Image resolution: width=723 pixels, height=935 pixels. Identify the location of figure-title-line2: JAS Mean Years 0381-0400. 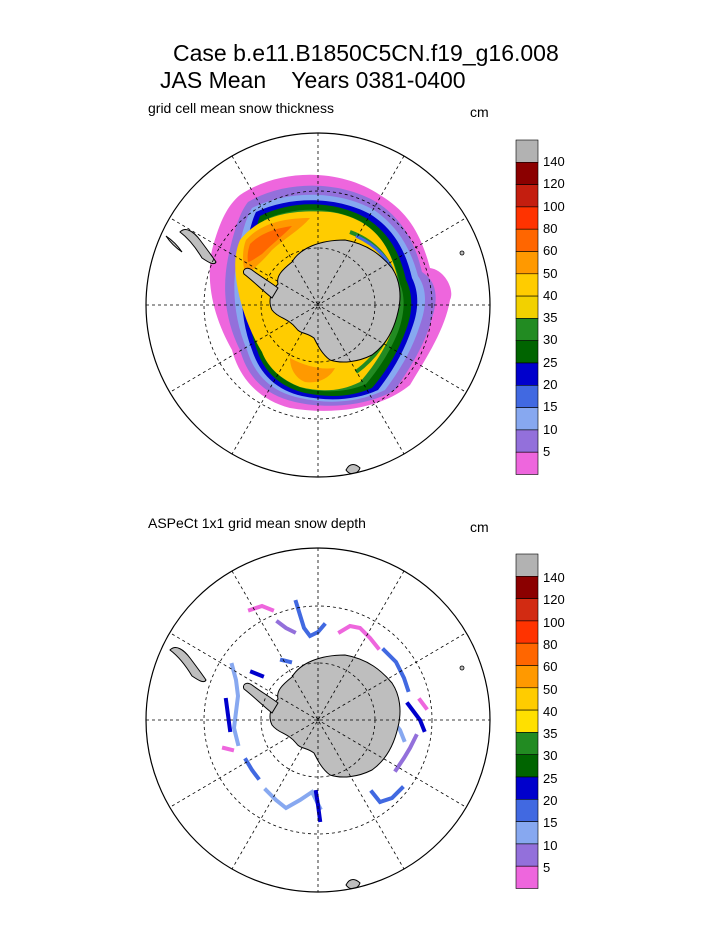
(313, 80).